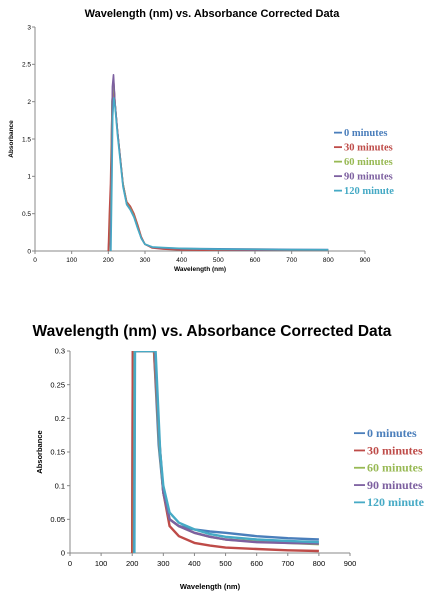  What do you see at coordinates (26, 139) in the screenshot?
I see `y-tick-label: 1.5` at bounding box center [26, 139].